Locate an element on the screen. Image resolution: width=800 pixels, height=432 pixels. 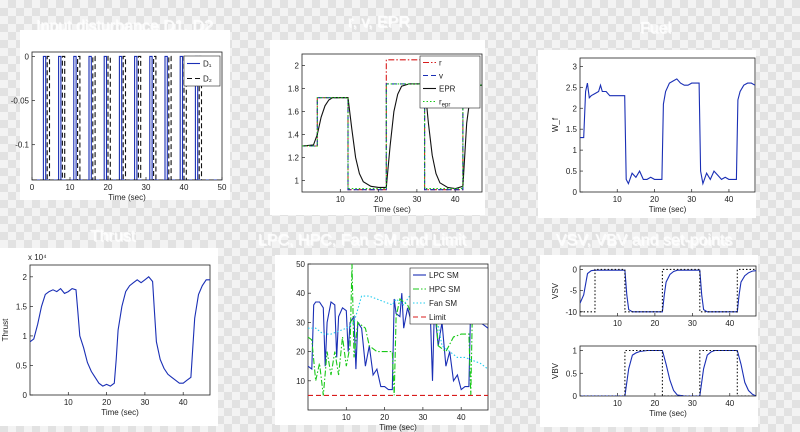
y-tick-label: 30 is located at coordinates (300, 322).